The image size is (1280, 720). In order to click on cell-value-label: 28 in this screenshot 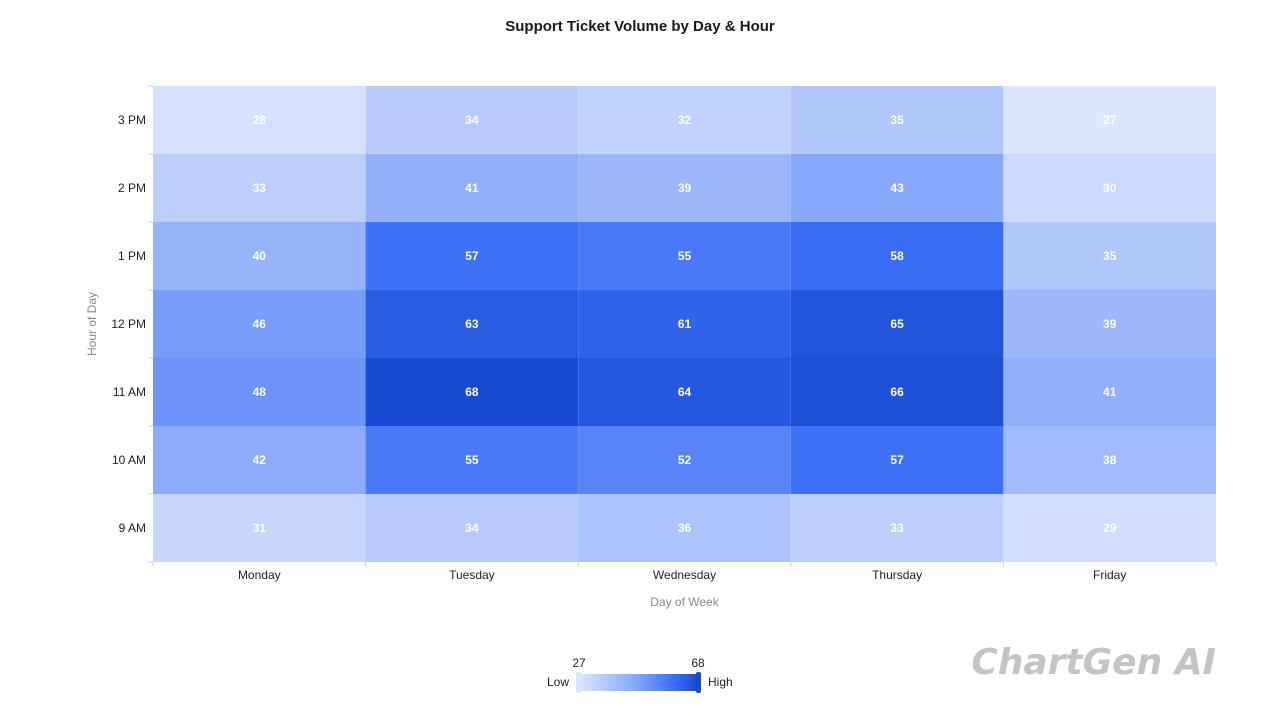, I will do `click(260, 120)`.